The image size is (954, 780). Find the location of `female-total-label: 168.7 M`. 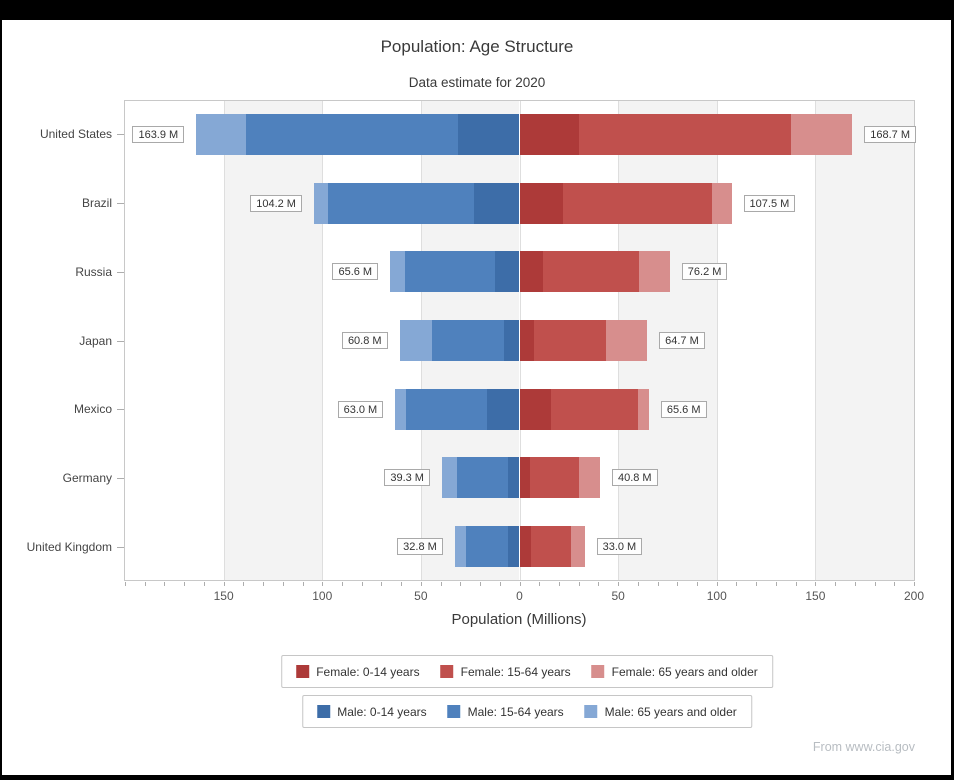

female-total-label: 168.7 M is located at coordinates (890, 134).